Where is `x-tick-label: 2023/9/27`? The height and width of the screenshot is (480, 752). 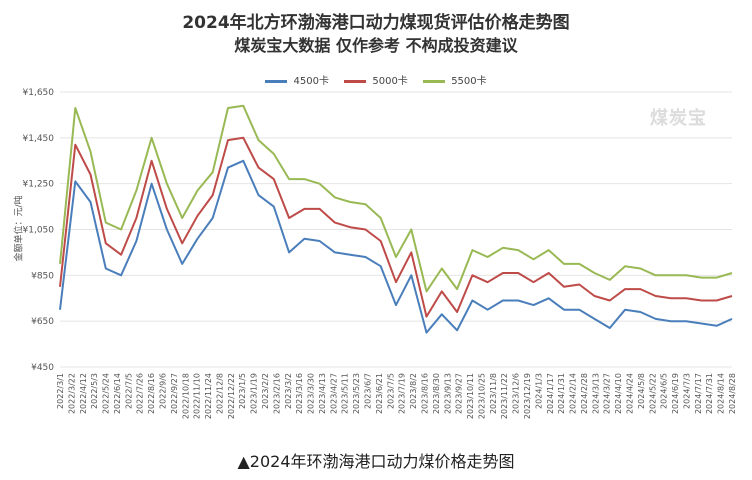
x-tick-label: 2023/9/27 is located at coordinates (459, 393).